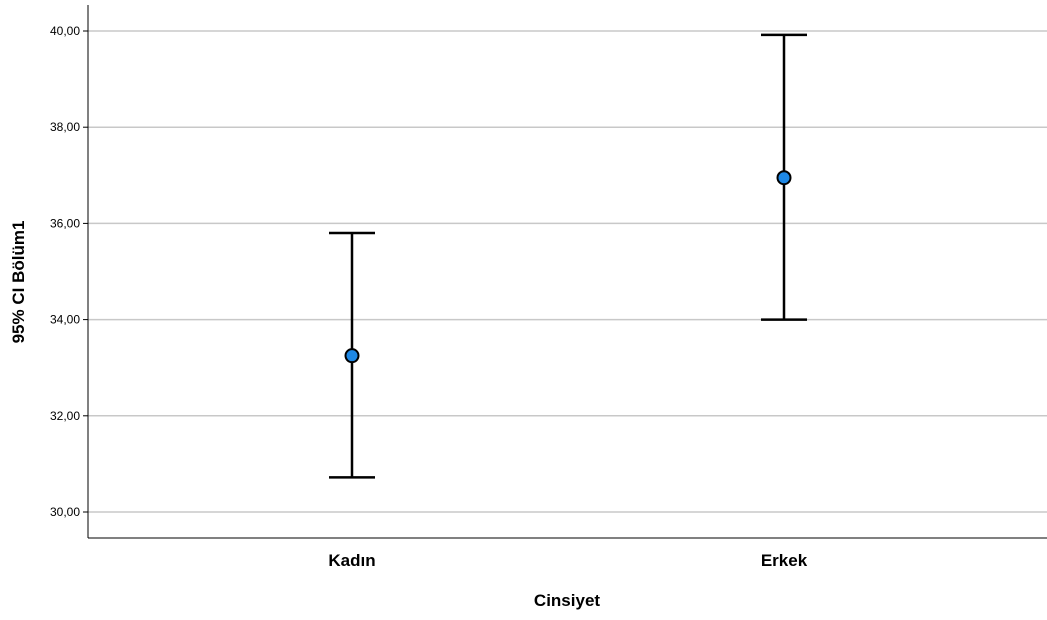  I want to click on y-tick-label: 40,00, so click(65, 31).